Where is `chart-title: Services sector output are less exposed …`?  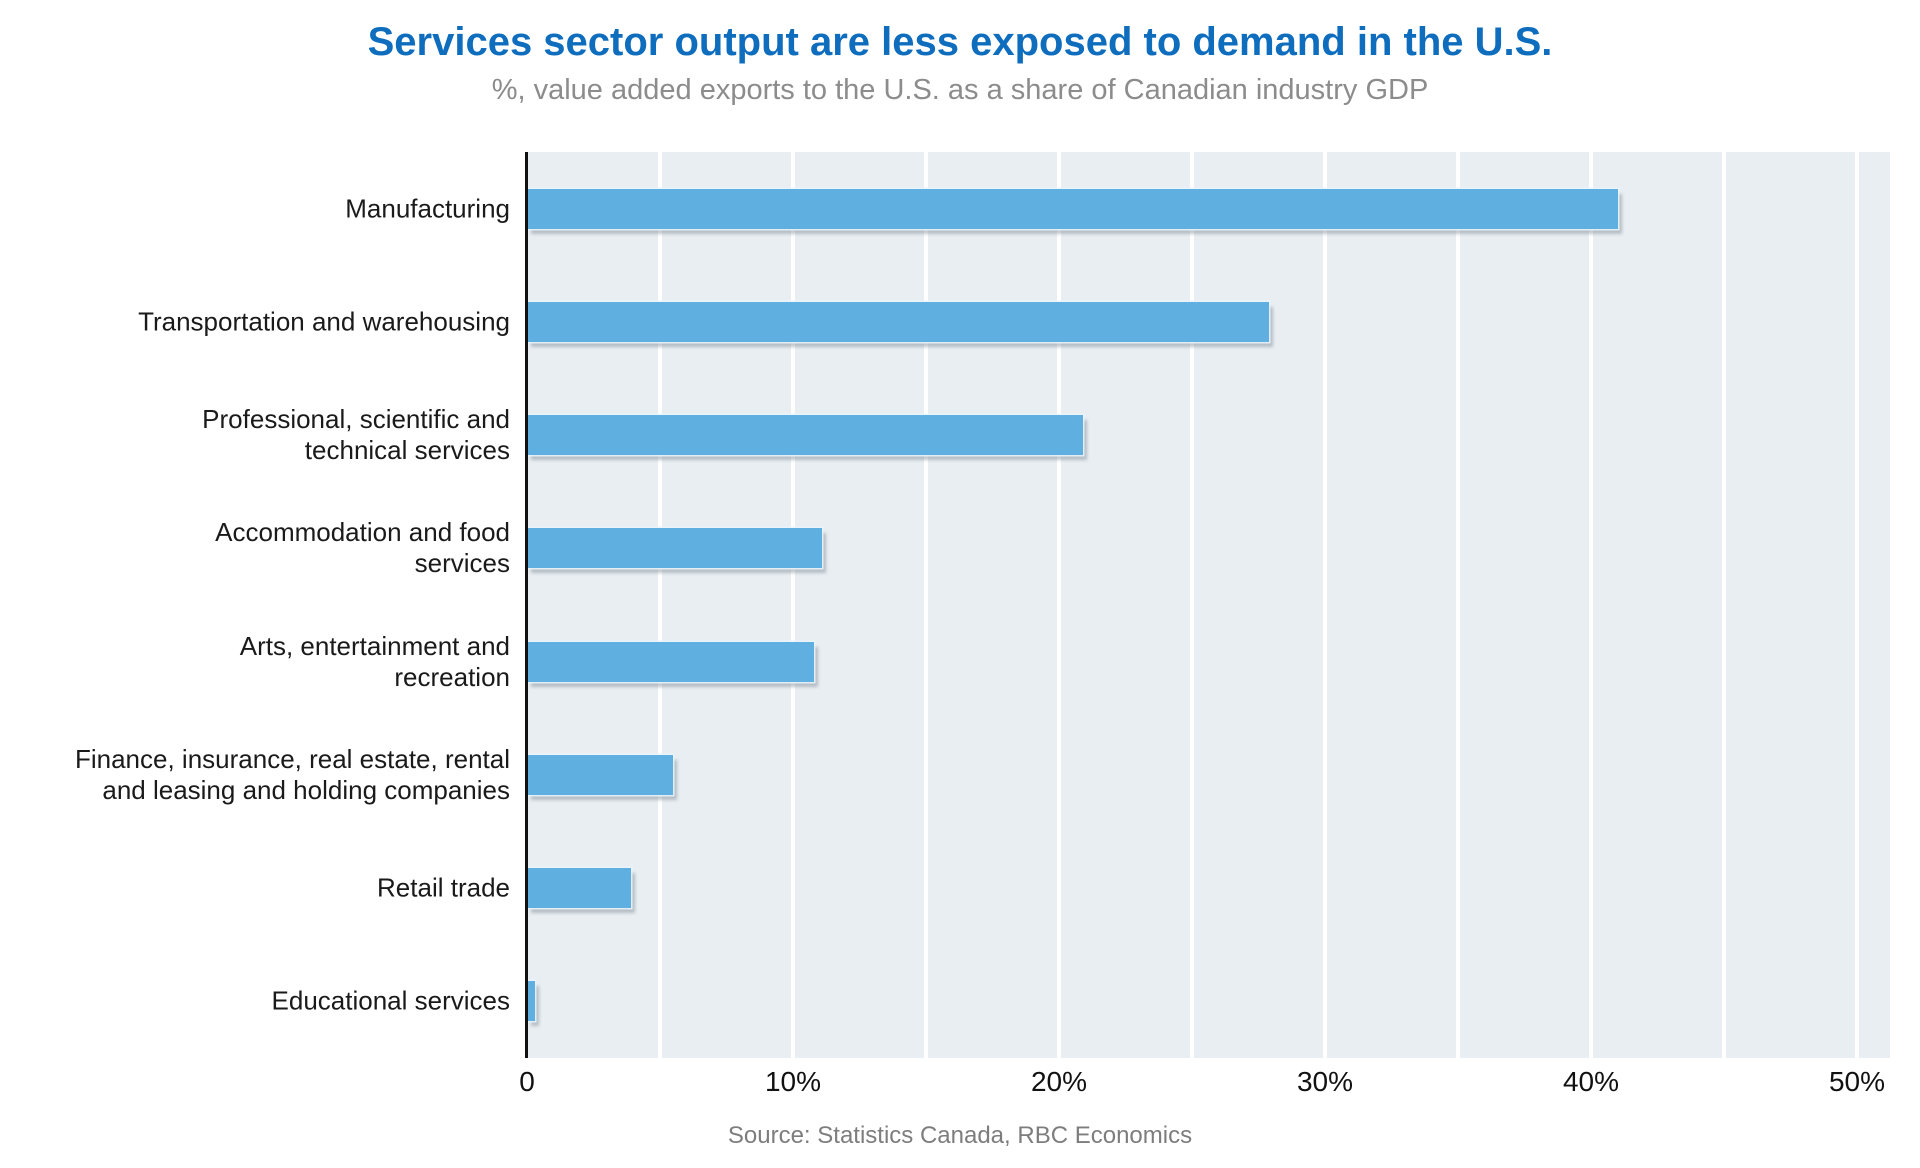 chart-title: Services sector output are less exposed … is located at coordinates (960, 42).